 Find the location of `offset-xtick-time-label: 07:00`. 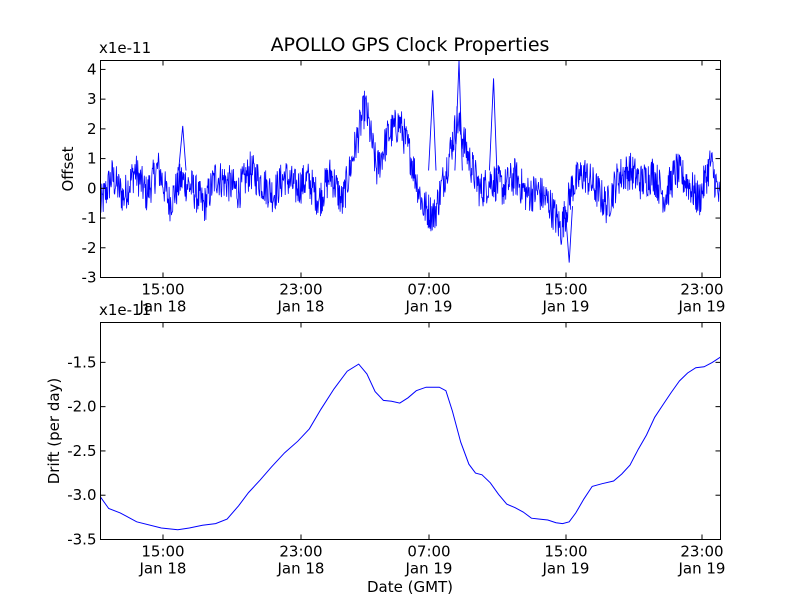

offset-xtick-time-label: 07:00 is located at coordinates (428, 290).